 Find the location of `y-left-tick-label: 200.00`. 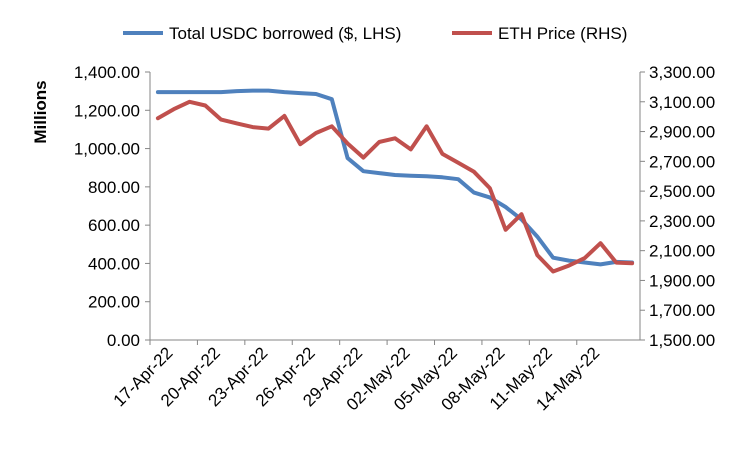

y-left-tick-label: 200.00 is located at coordinates (114, 302).